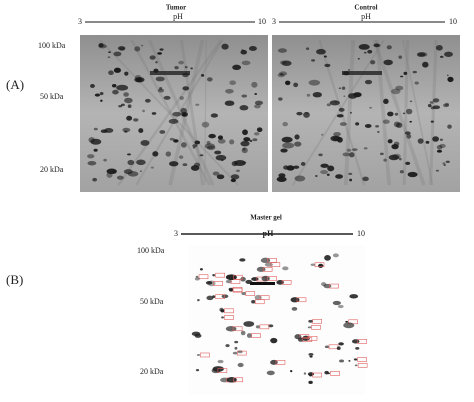 This screenshot has height=402, width=474. I want to click on mw-marker: 100 kDa, so click(151, 250).